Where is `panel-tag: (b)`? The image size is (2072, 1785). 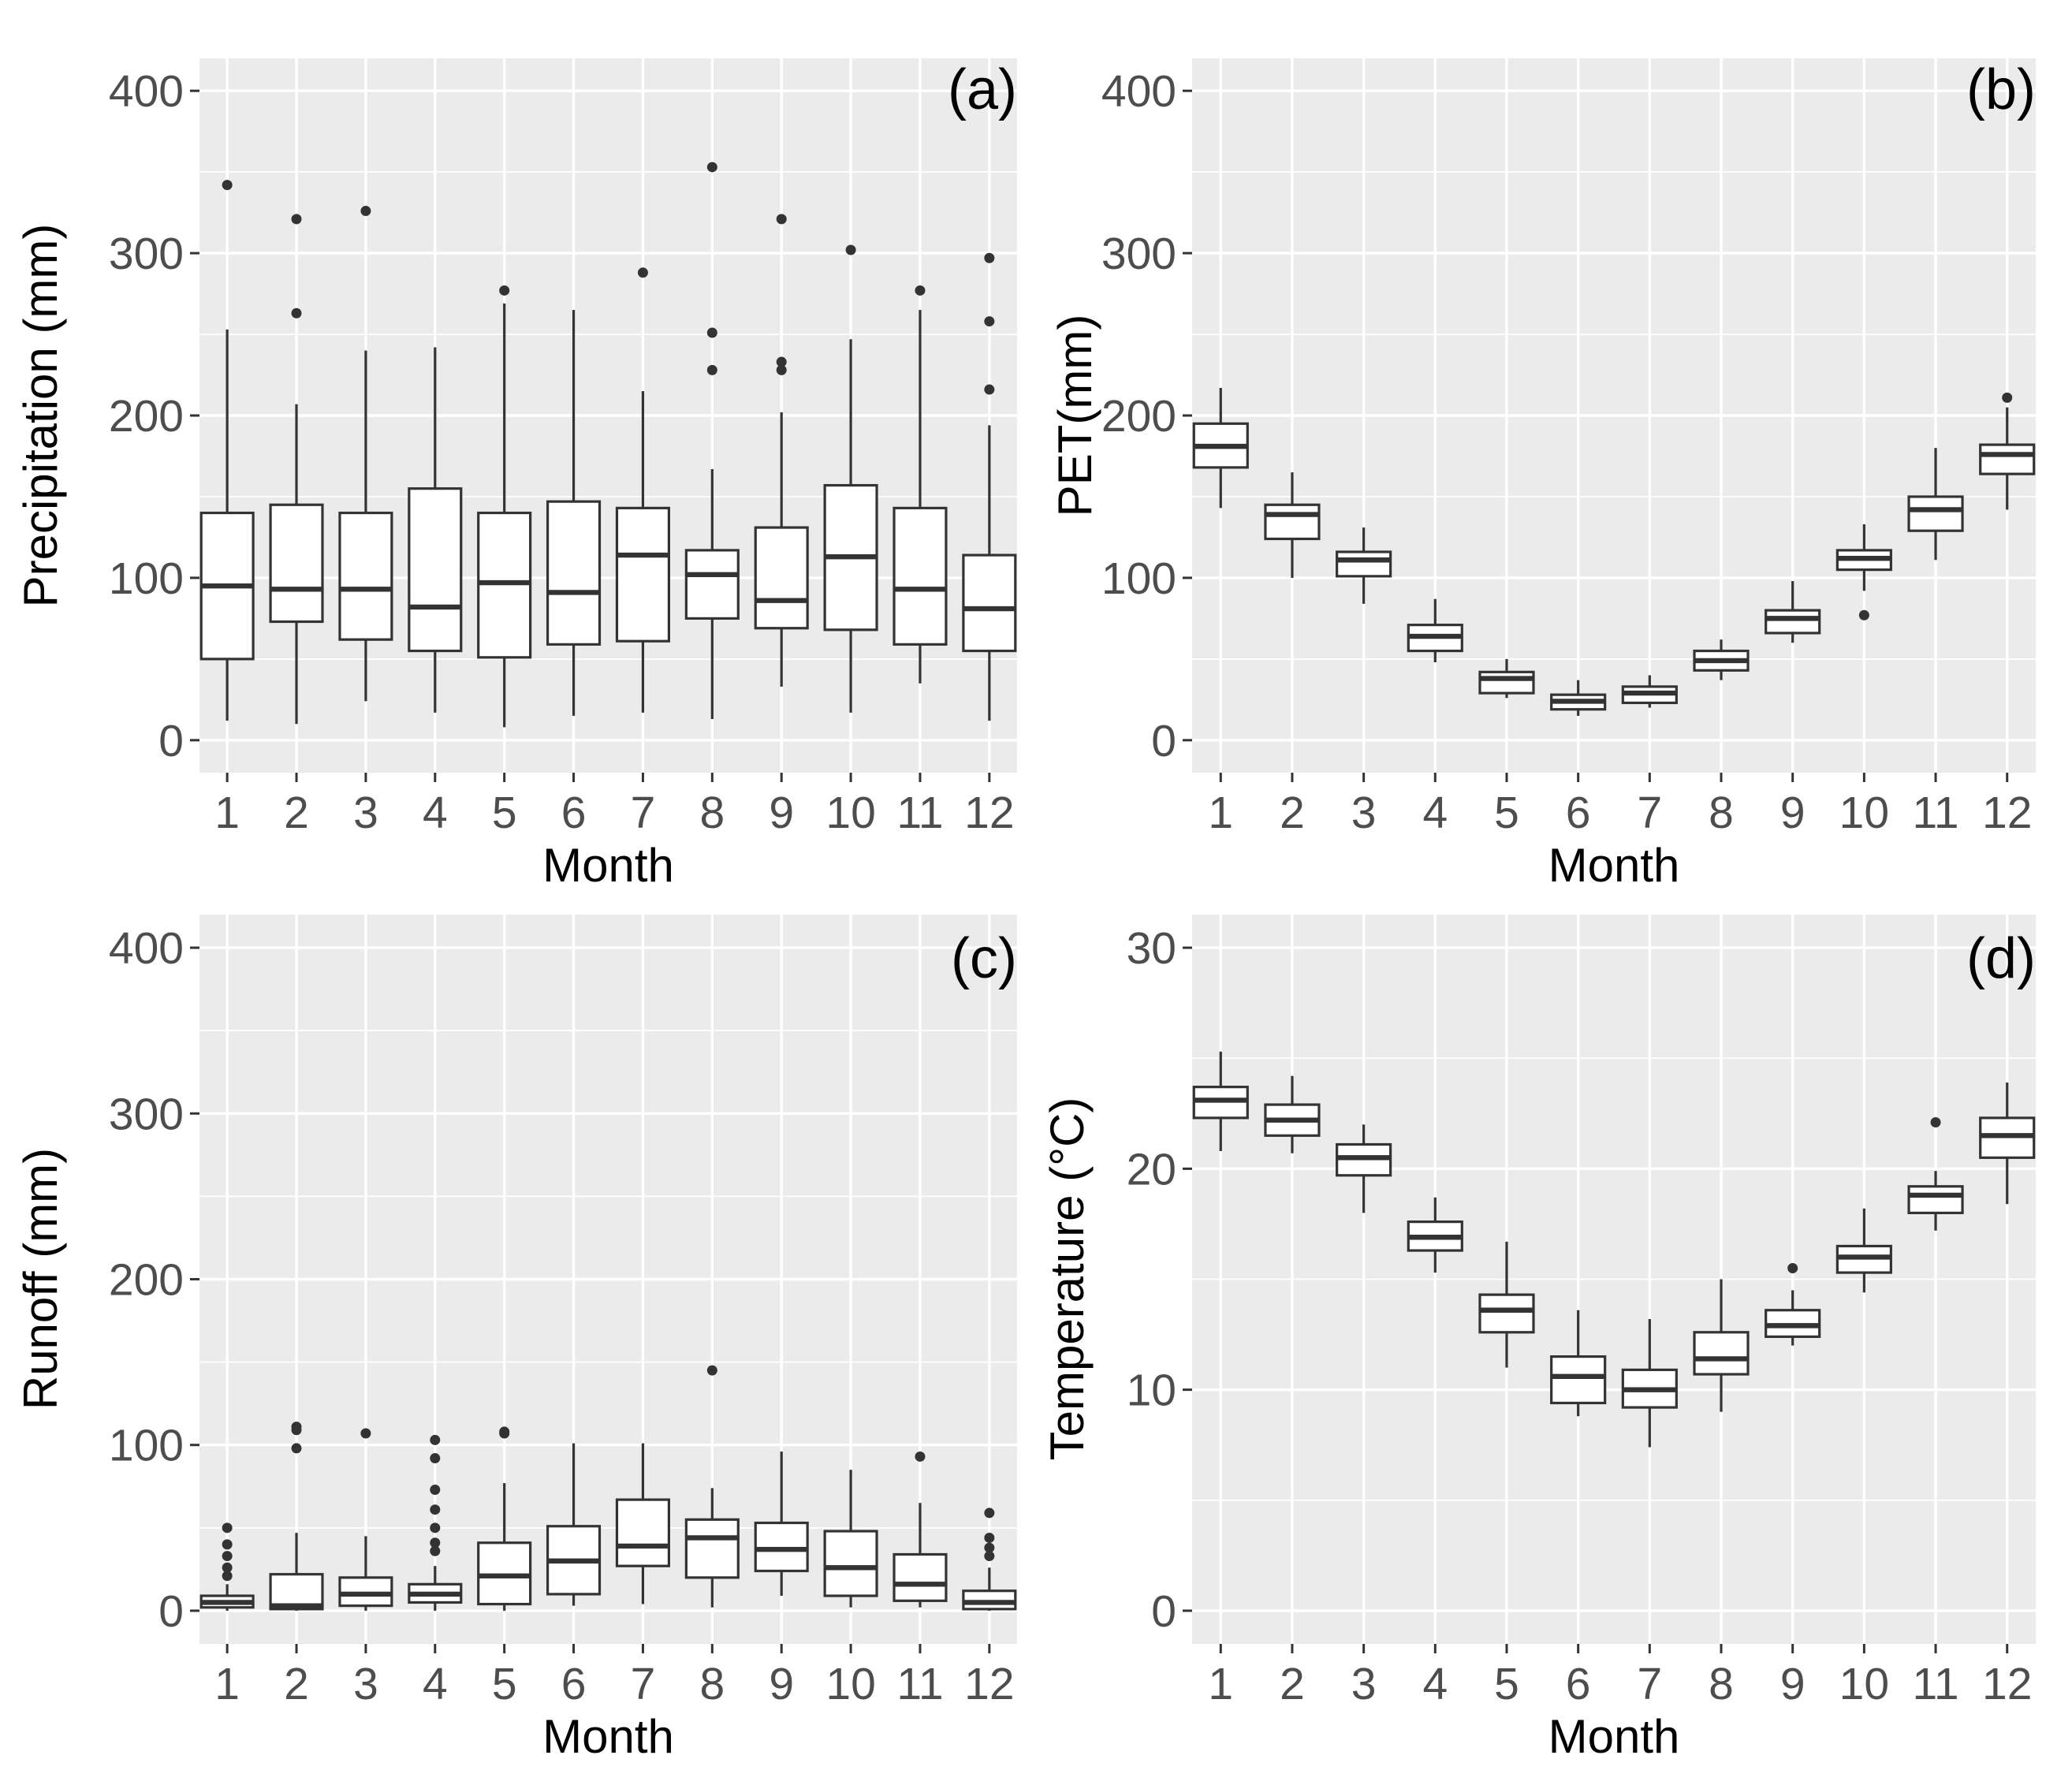
panel-tag: (b) is located at coordinates (2001, 89).